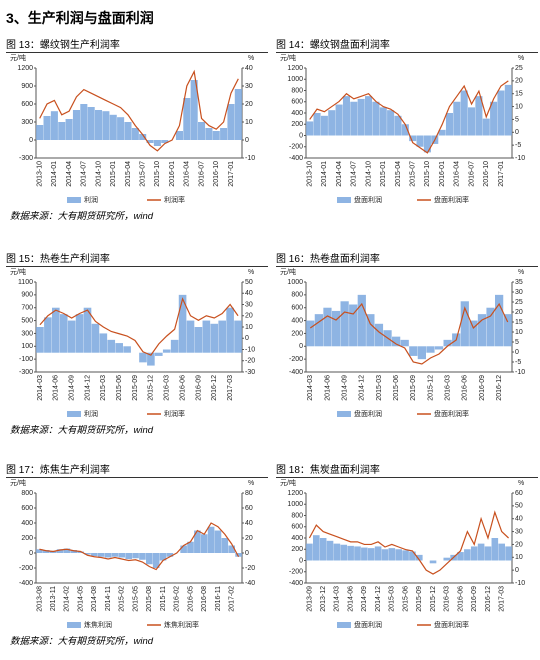  I want to click on x-tick-label: 2015-06, so click(119, 388).